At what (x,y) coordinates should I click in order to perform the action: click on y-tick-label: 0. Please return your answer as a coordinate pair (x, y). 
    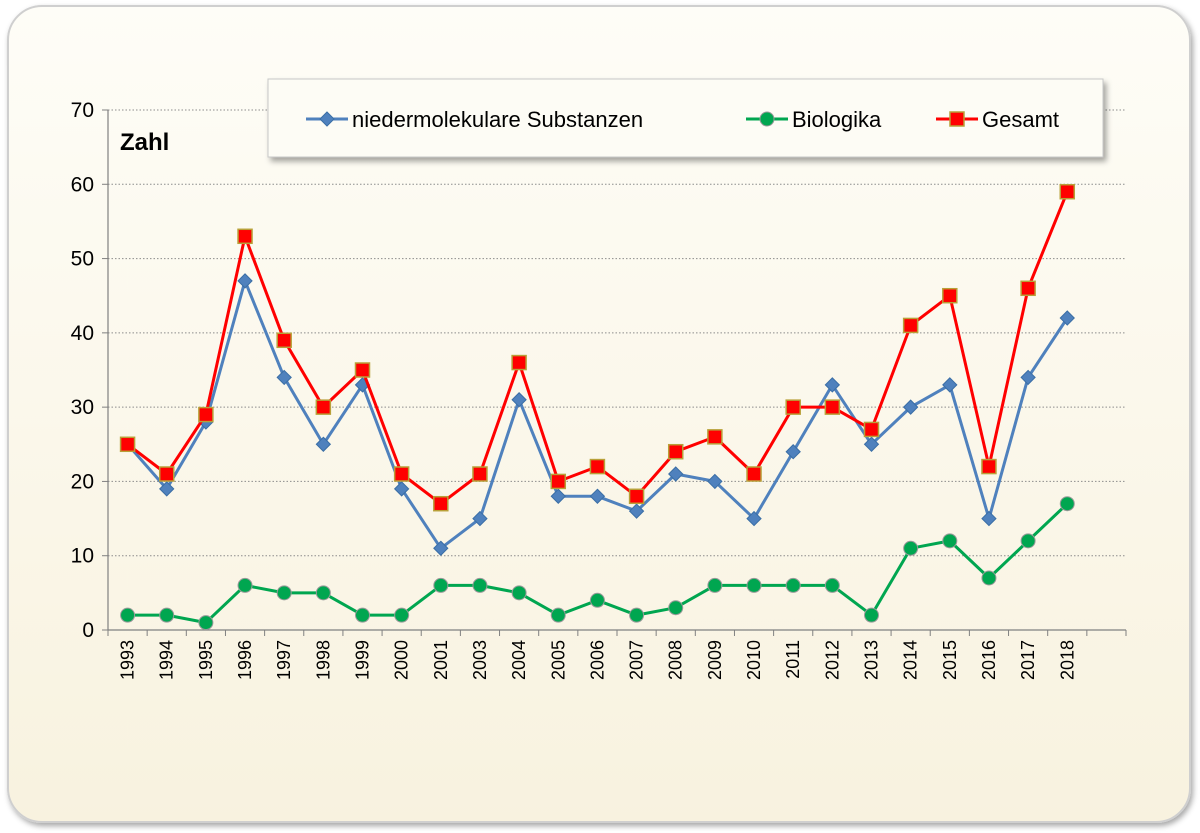
    Looking at the image, I should click on (88, 630).